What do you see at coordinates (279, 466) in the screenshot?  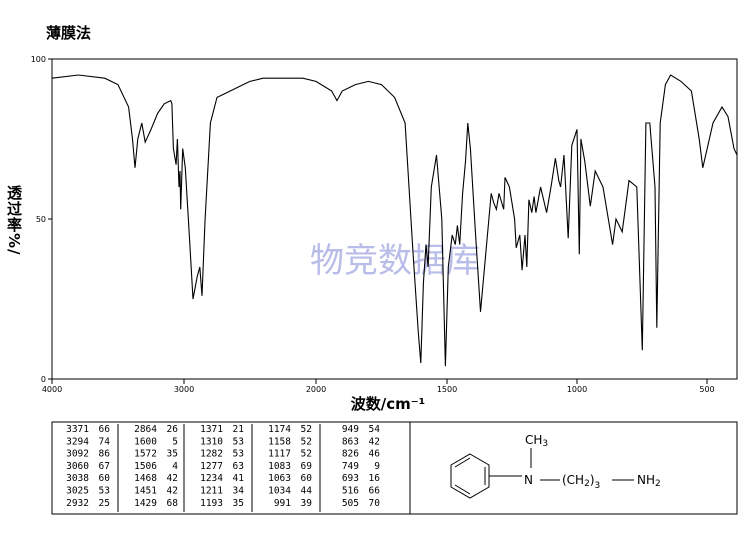 I see `peak-wavenumber: 1083` at bounding box center [279, 466].